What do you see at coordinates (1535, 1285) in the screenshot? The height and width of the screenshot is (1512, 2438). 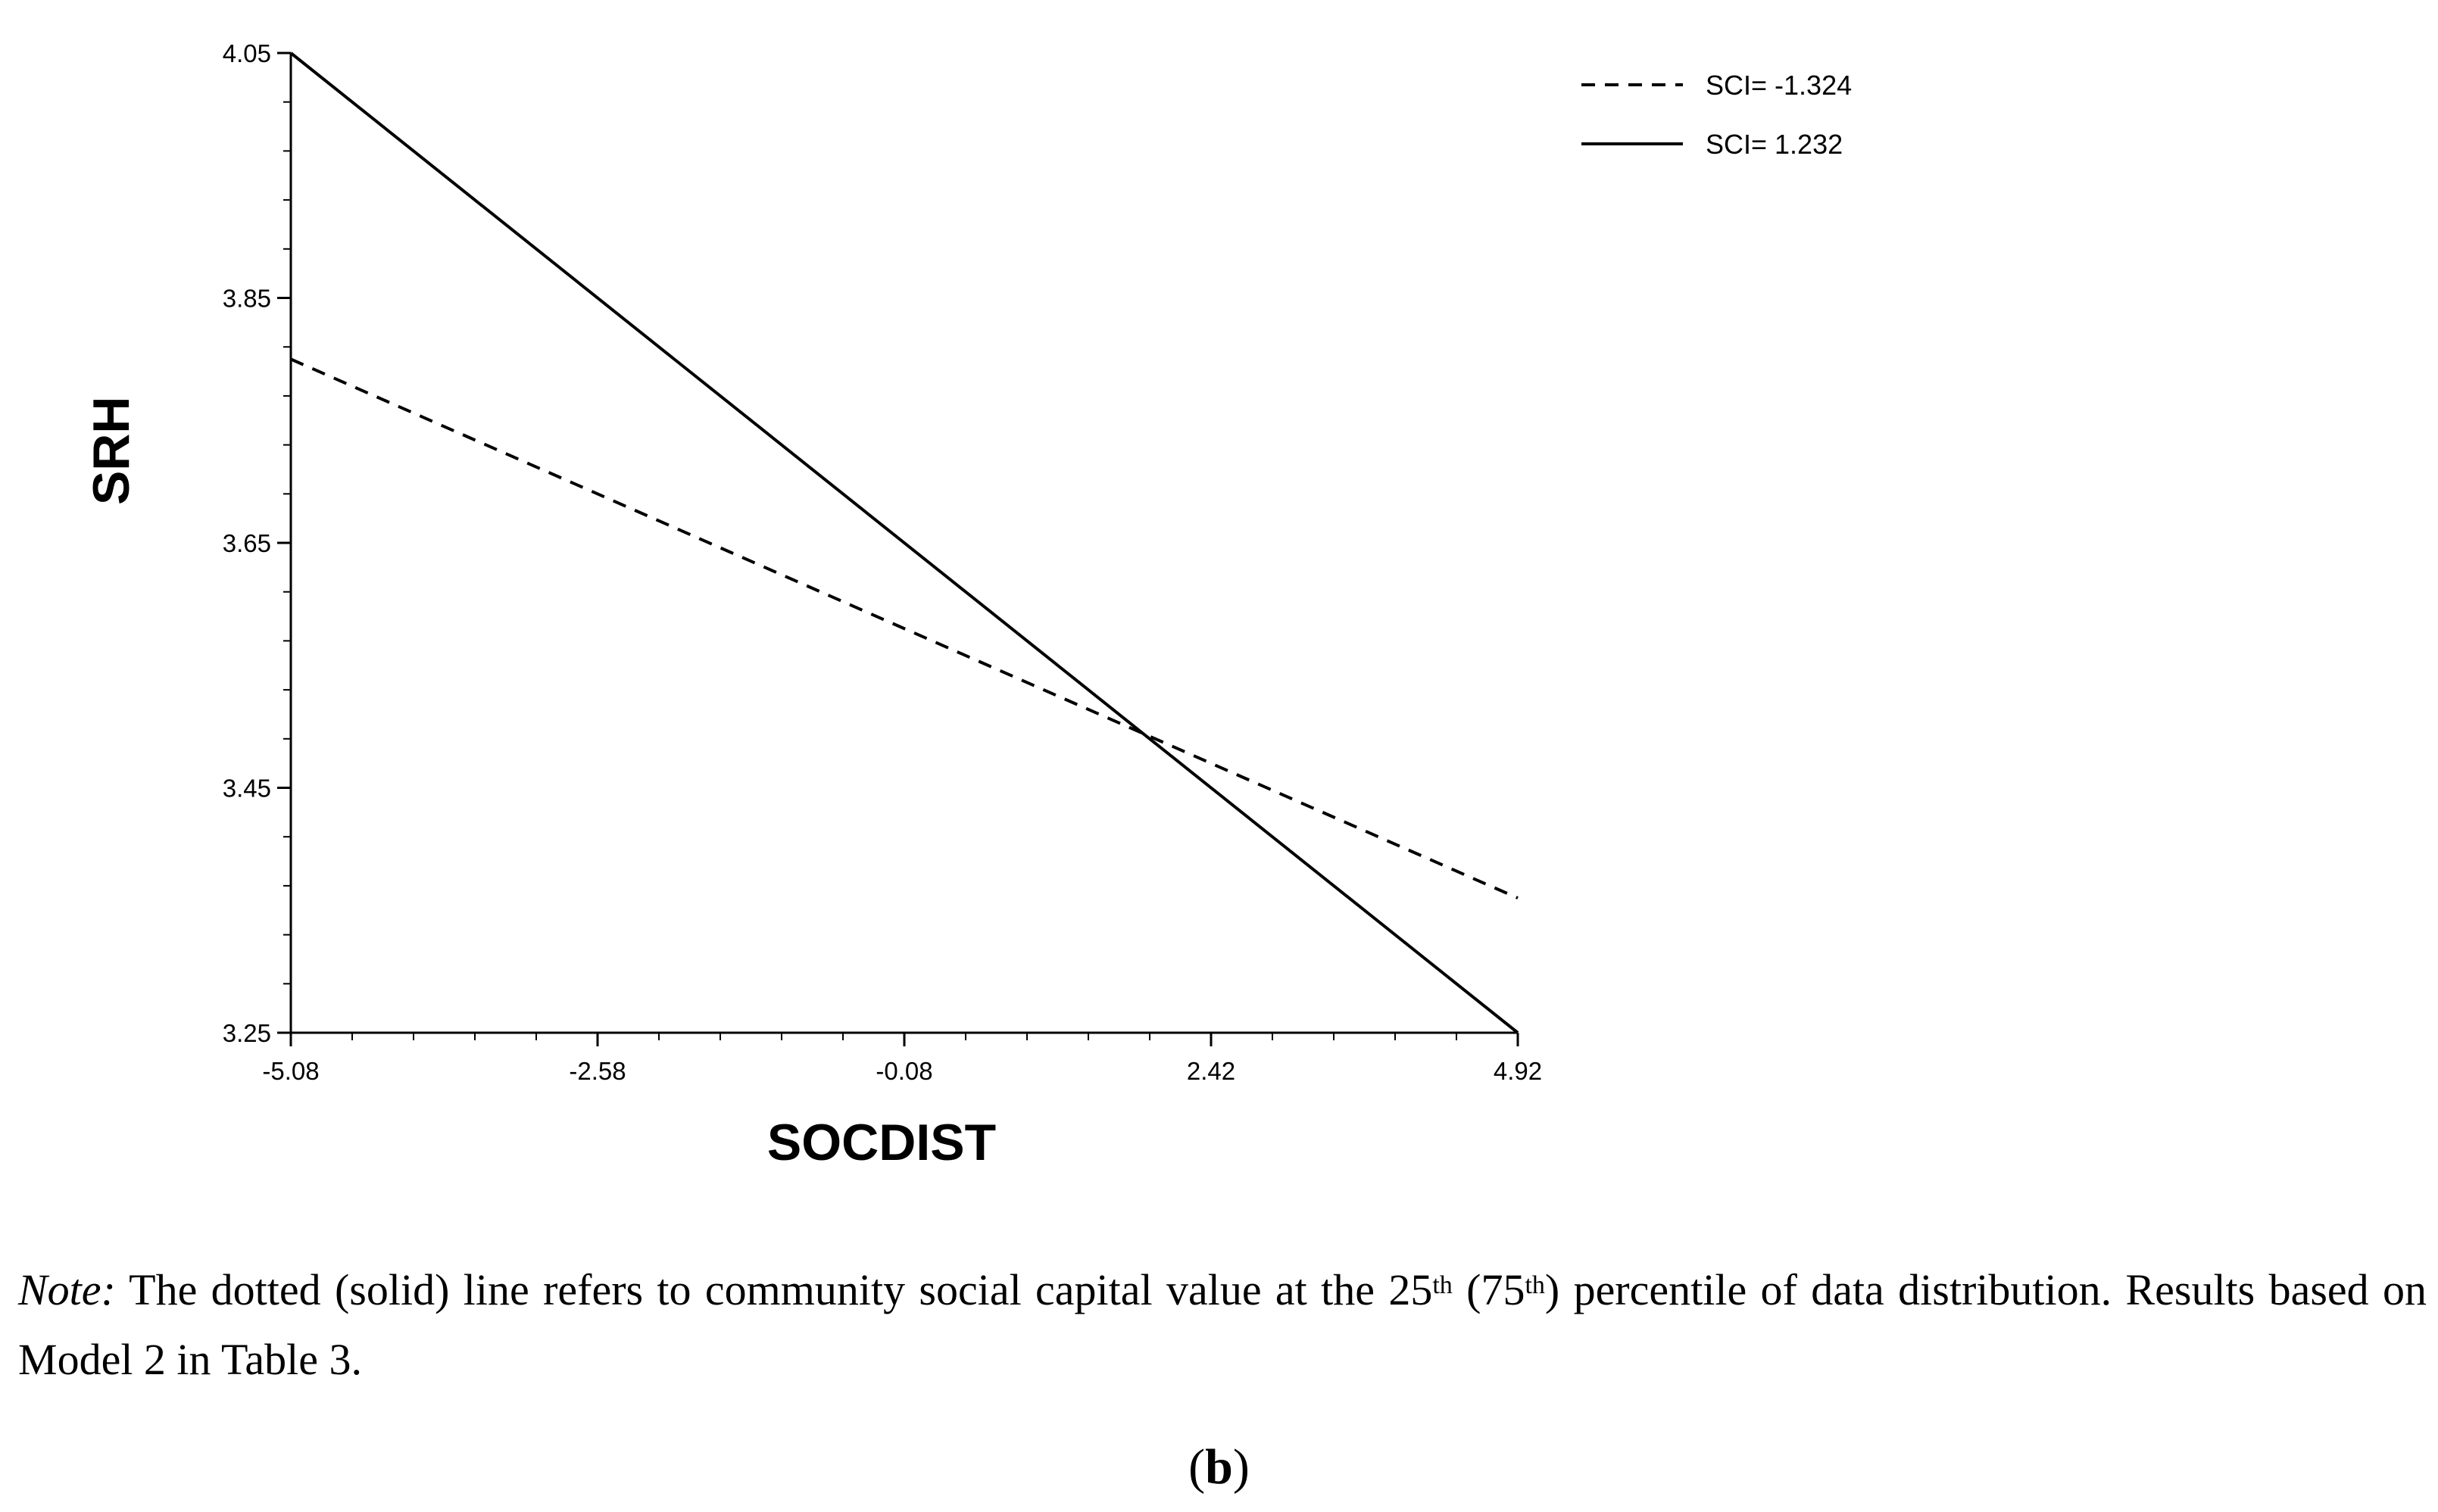 I see `note-sup-2: th` at bounding box center [1535, 1285].